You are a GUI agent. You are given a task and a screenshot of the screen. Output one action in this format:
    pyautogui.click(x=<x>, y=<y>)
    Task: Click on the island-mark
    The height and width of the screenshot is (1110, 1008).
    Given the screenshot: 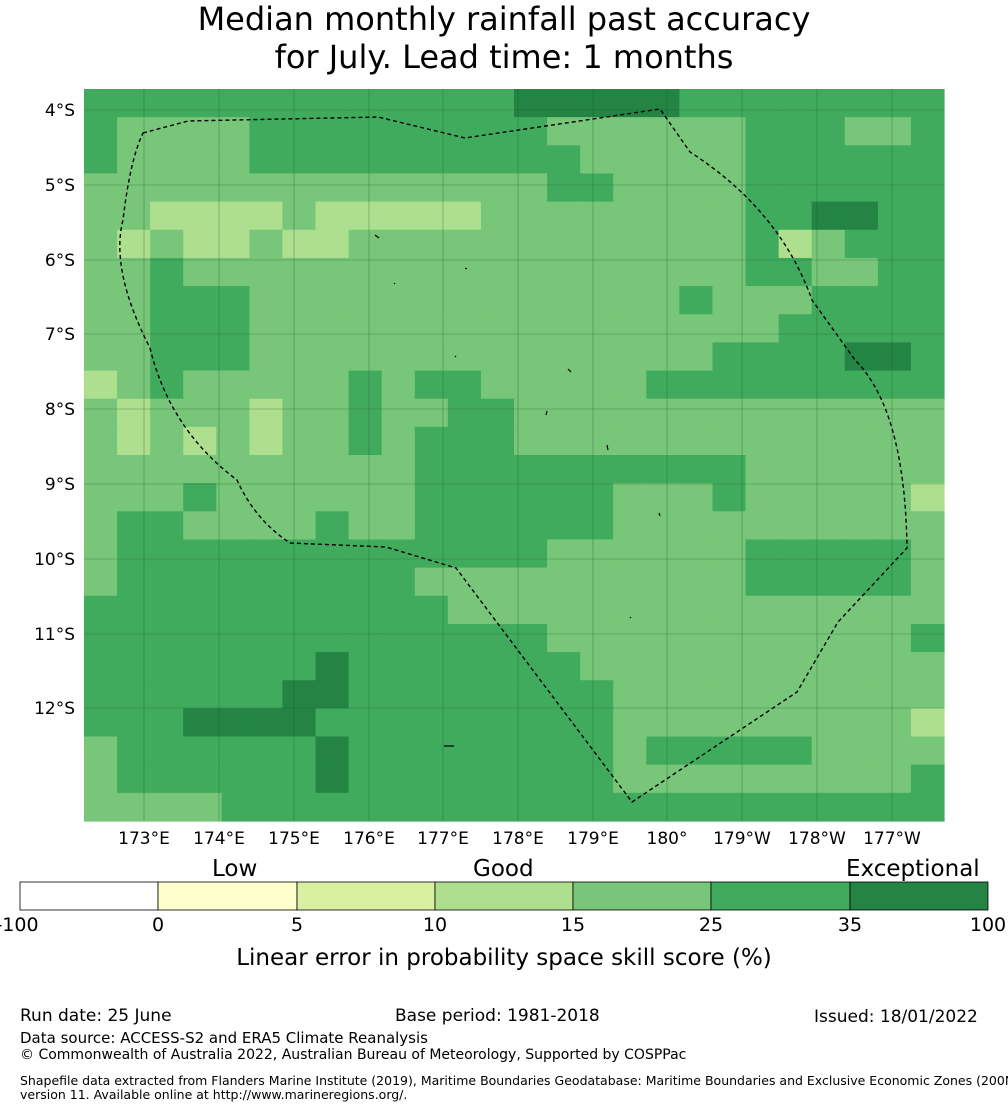 What is the action you would take?
    pyautogui.click(x=546, y=413)
    